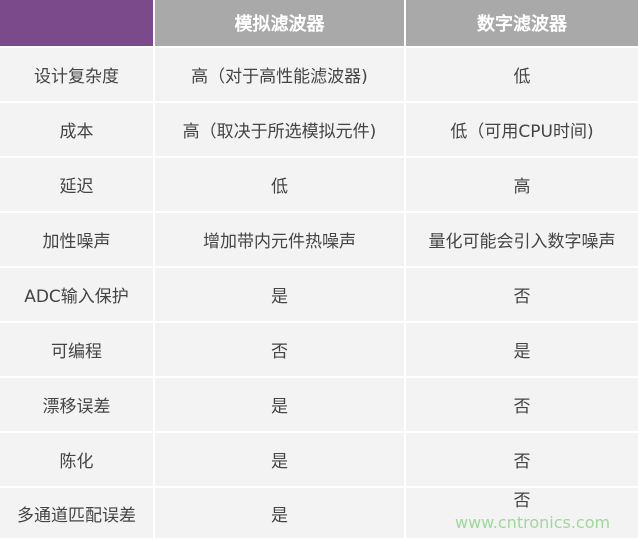 This screenshot has height=540, width=638. What do you see at coordinates (76, 239) in the screenshot?
I see `row-label: 加性噪声` at bounding box center [76, 239].